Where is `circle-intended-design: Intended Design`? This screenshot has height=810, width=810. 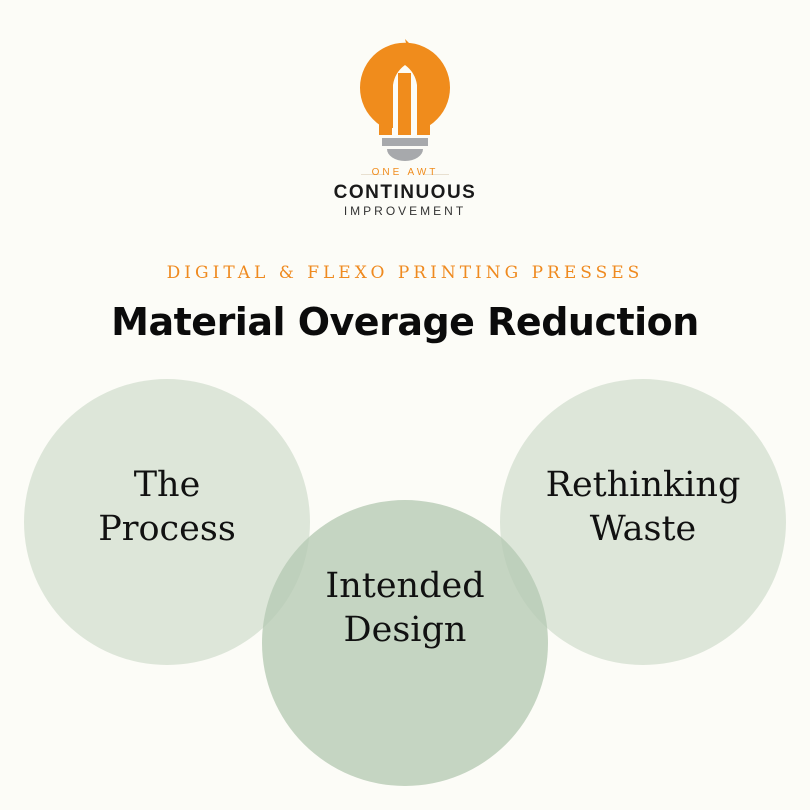 circle-intended-design: Intended Design is located at coordinates (405, 643).